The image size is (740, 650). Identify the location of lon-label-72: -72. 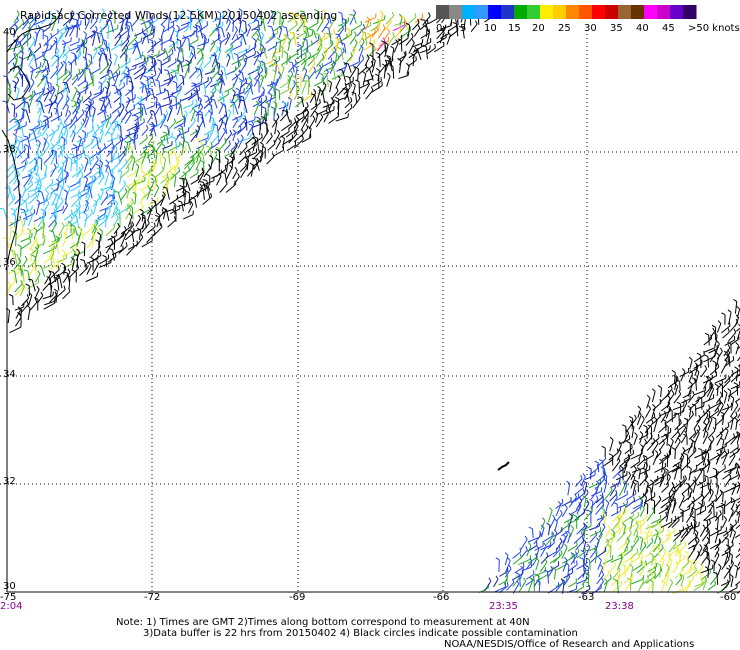
(152, 597).